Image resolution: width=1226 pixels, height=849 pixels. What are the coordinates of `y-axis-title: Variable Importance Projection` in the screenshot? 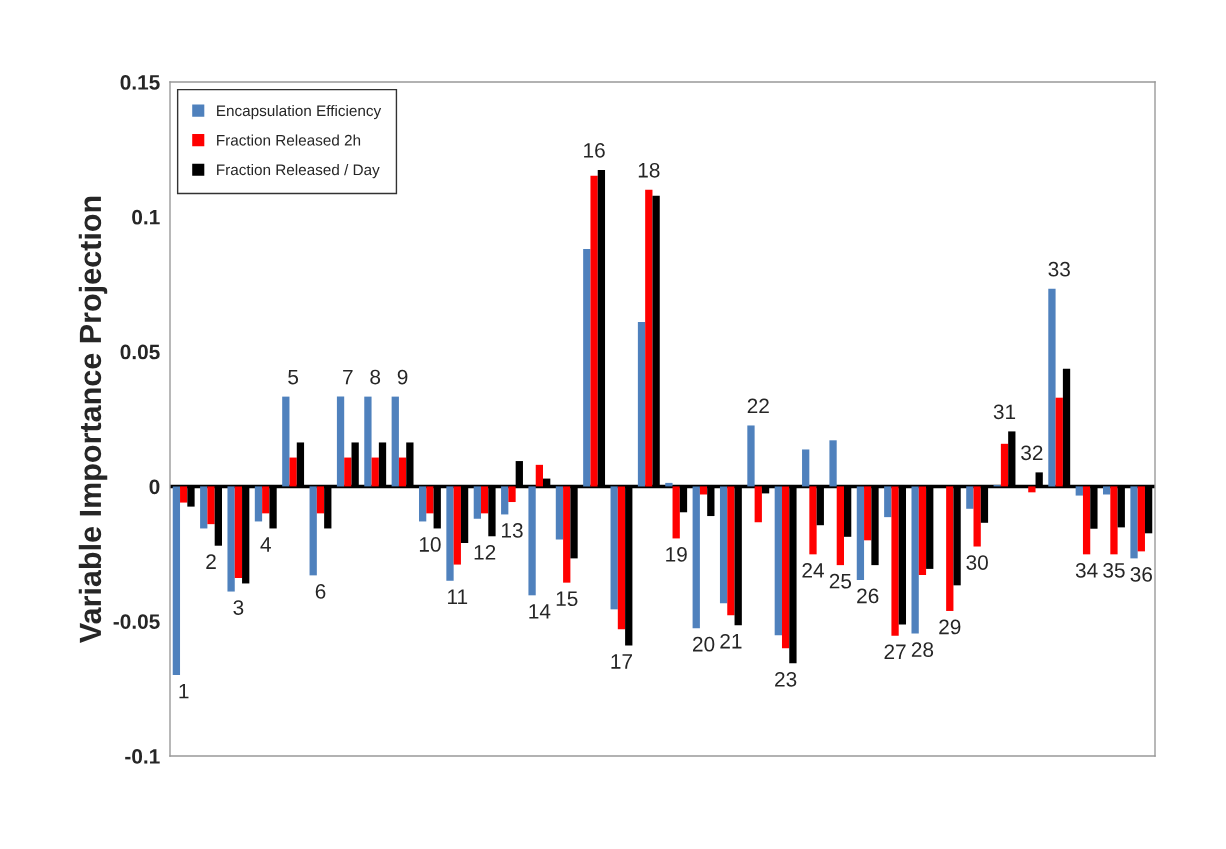 It's located at (93, 419).